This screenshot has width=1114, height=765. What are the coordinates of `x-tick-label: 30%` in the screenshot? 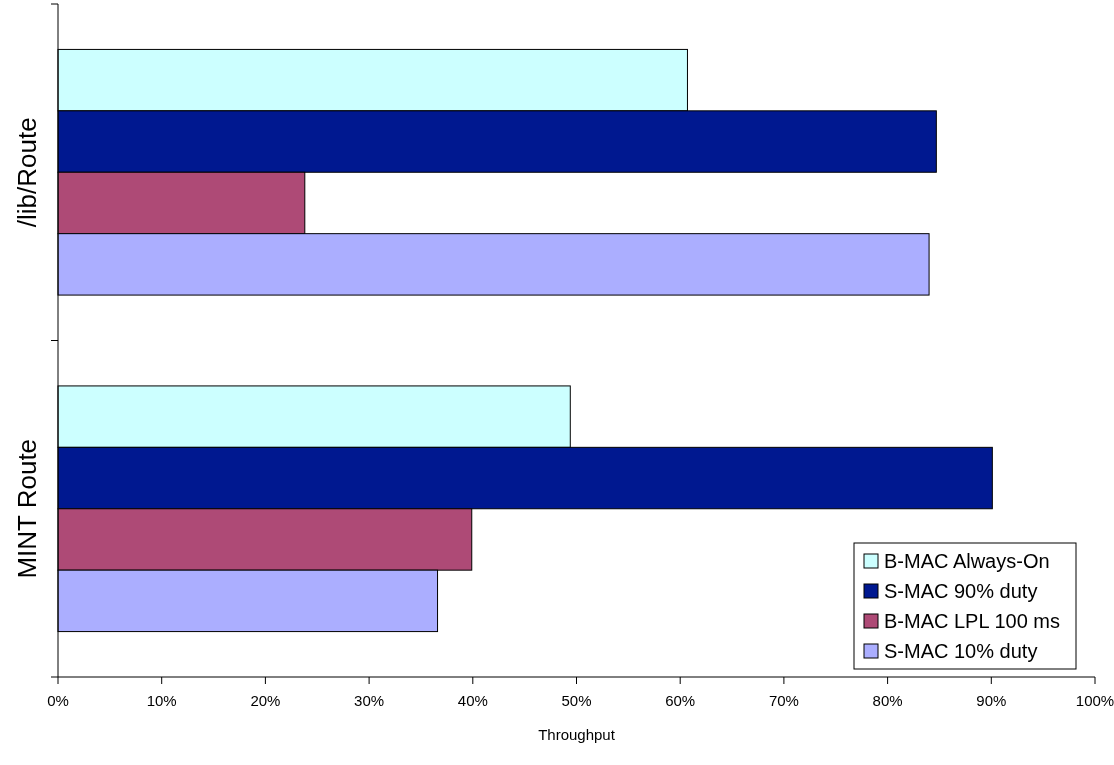 It's located at (369, 700).